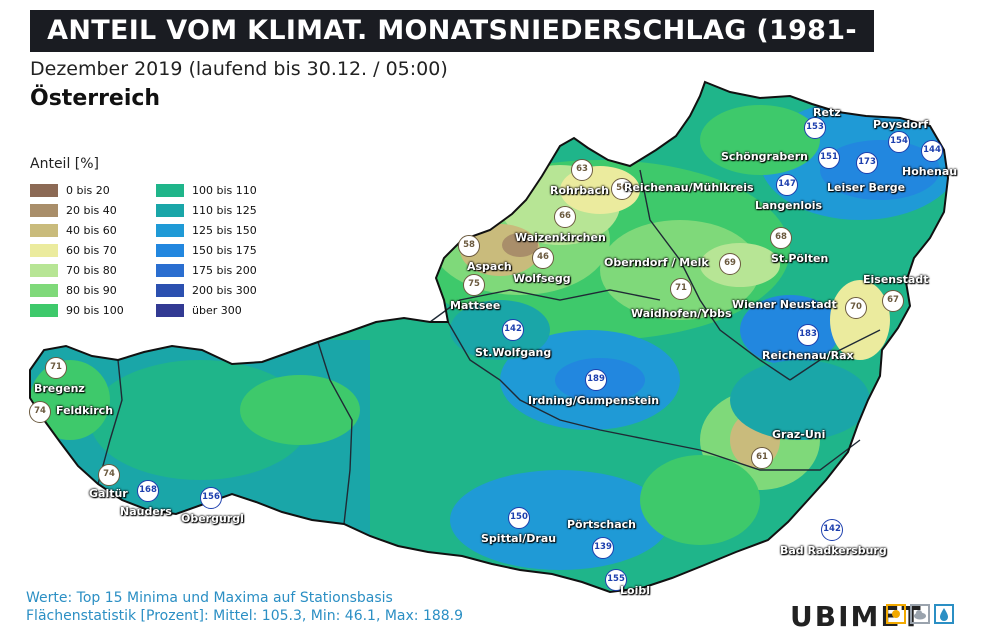 Image resolution: width=1000 pixels, height=640 pixels. What do you see at coordinates (635, 590) in the screenshot?
I see `station-name-label: Loibl` at bounding box center [635, 590].